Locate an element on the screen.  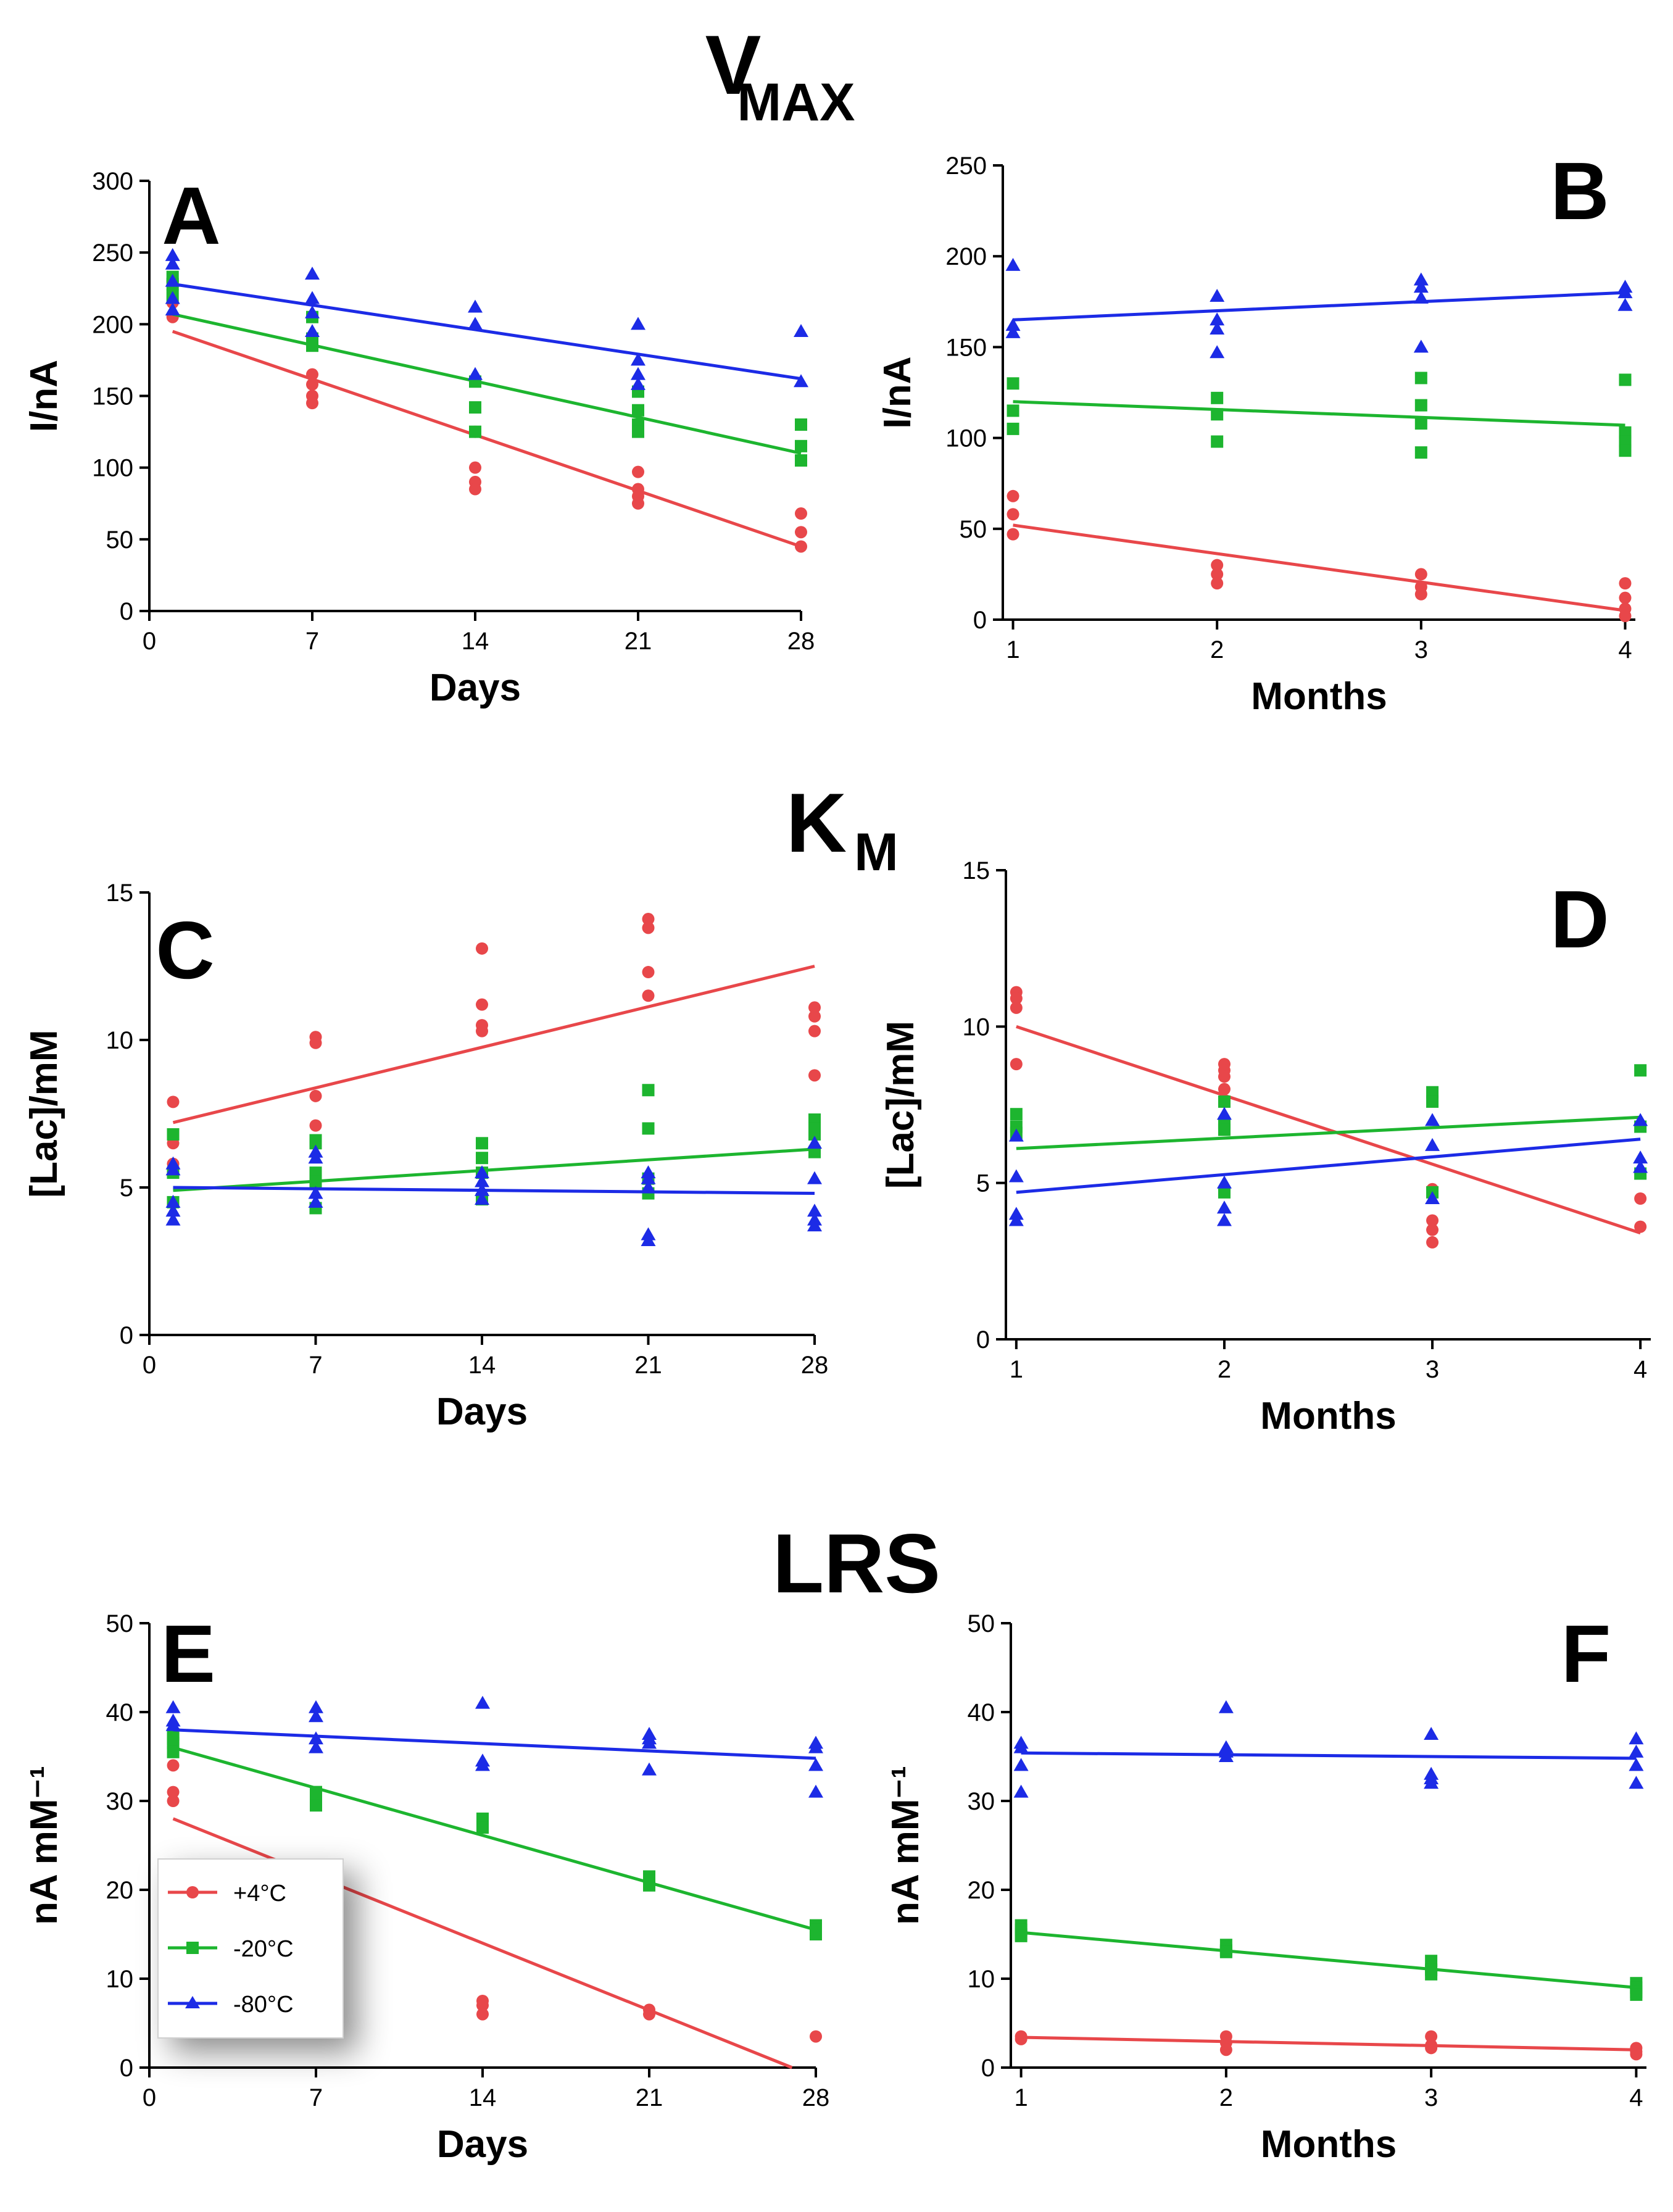
y-axis-label: [Lac]/mM is located at coordinates (44, 1113).